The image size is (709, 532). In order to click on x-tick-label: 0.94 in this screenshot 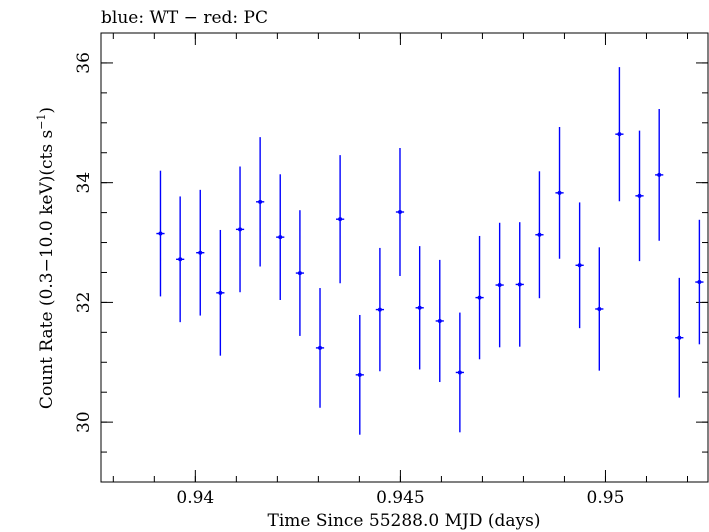, I will do `click(195, 498)`.